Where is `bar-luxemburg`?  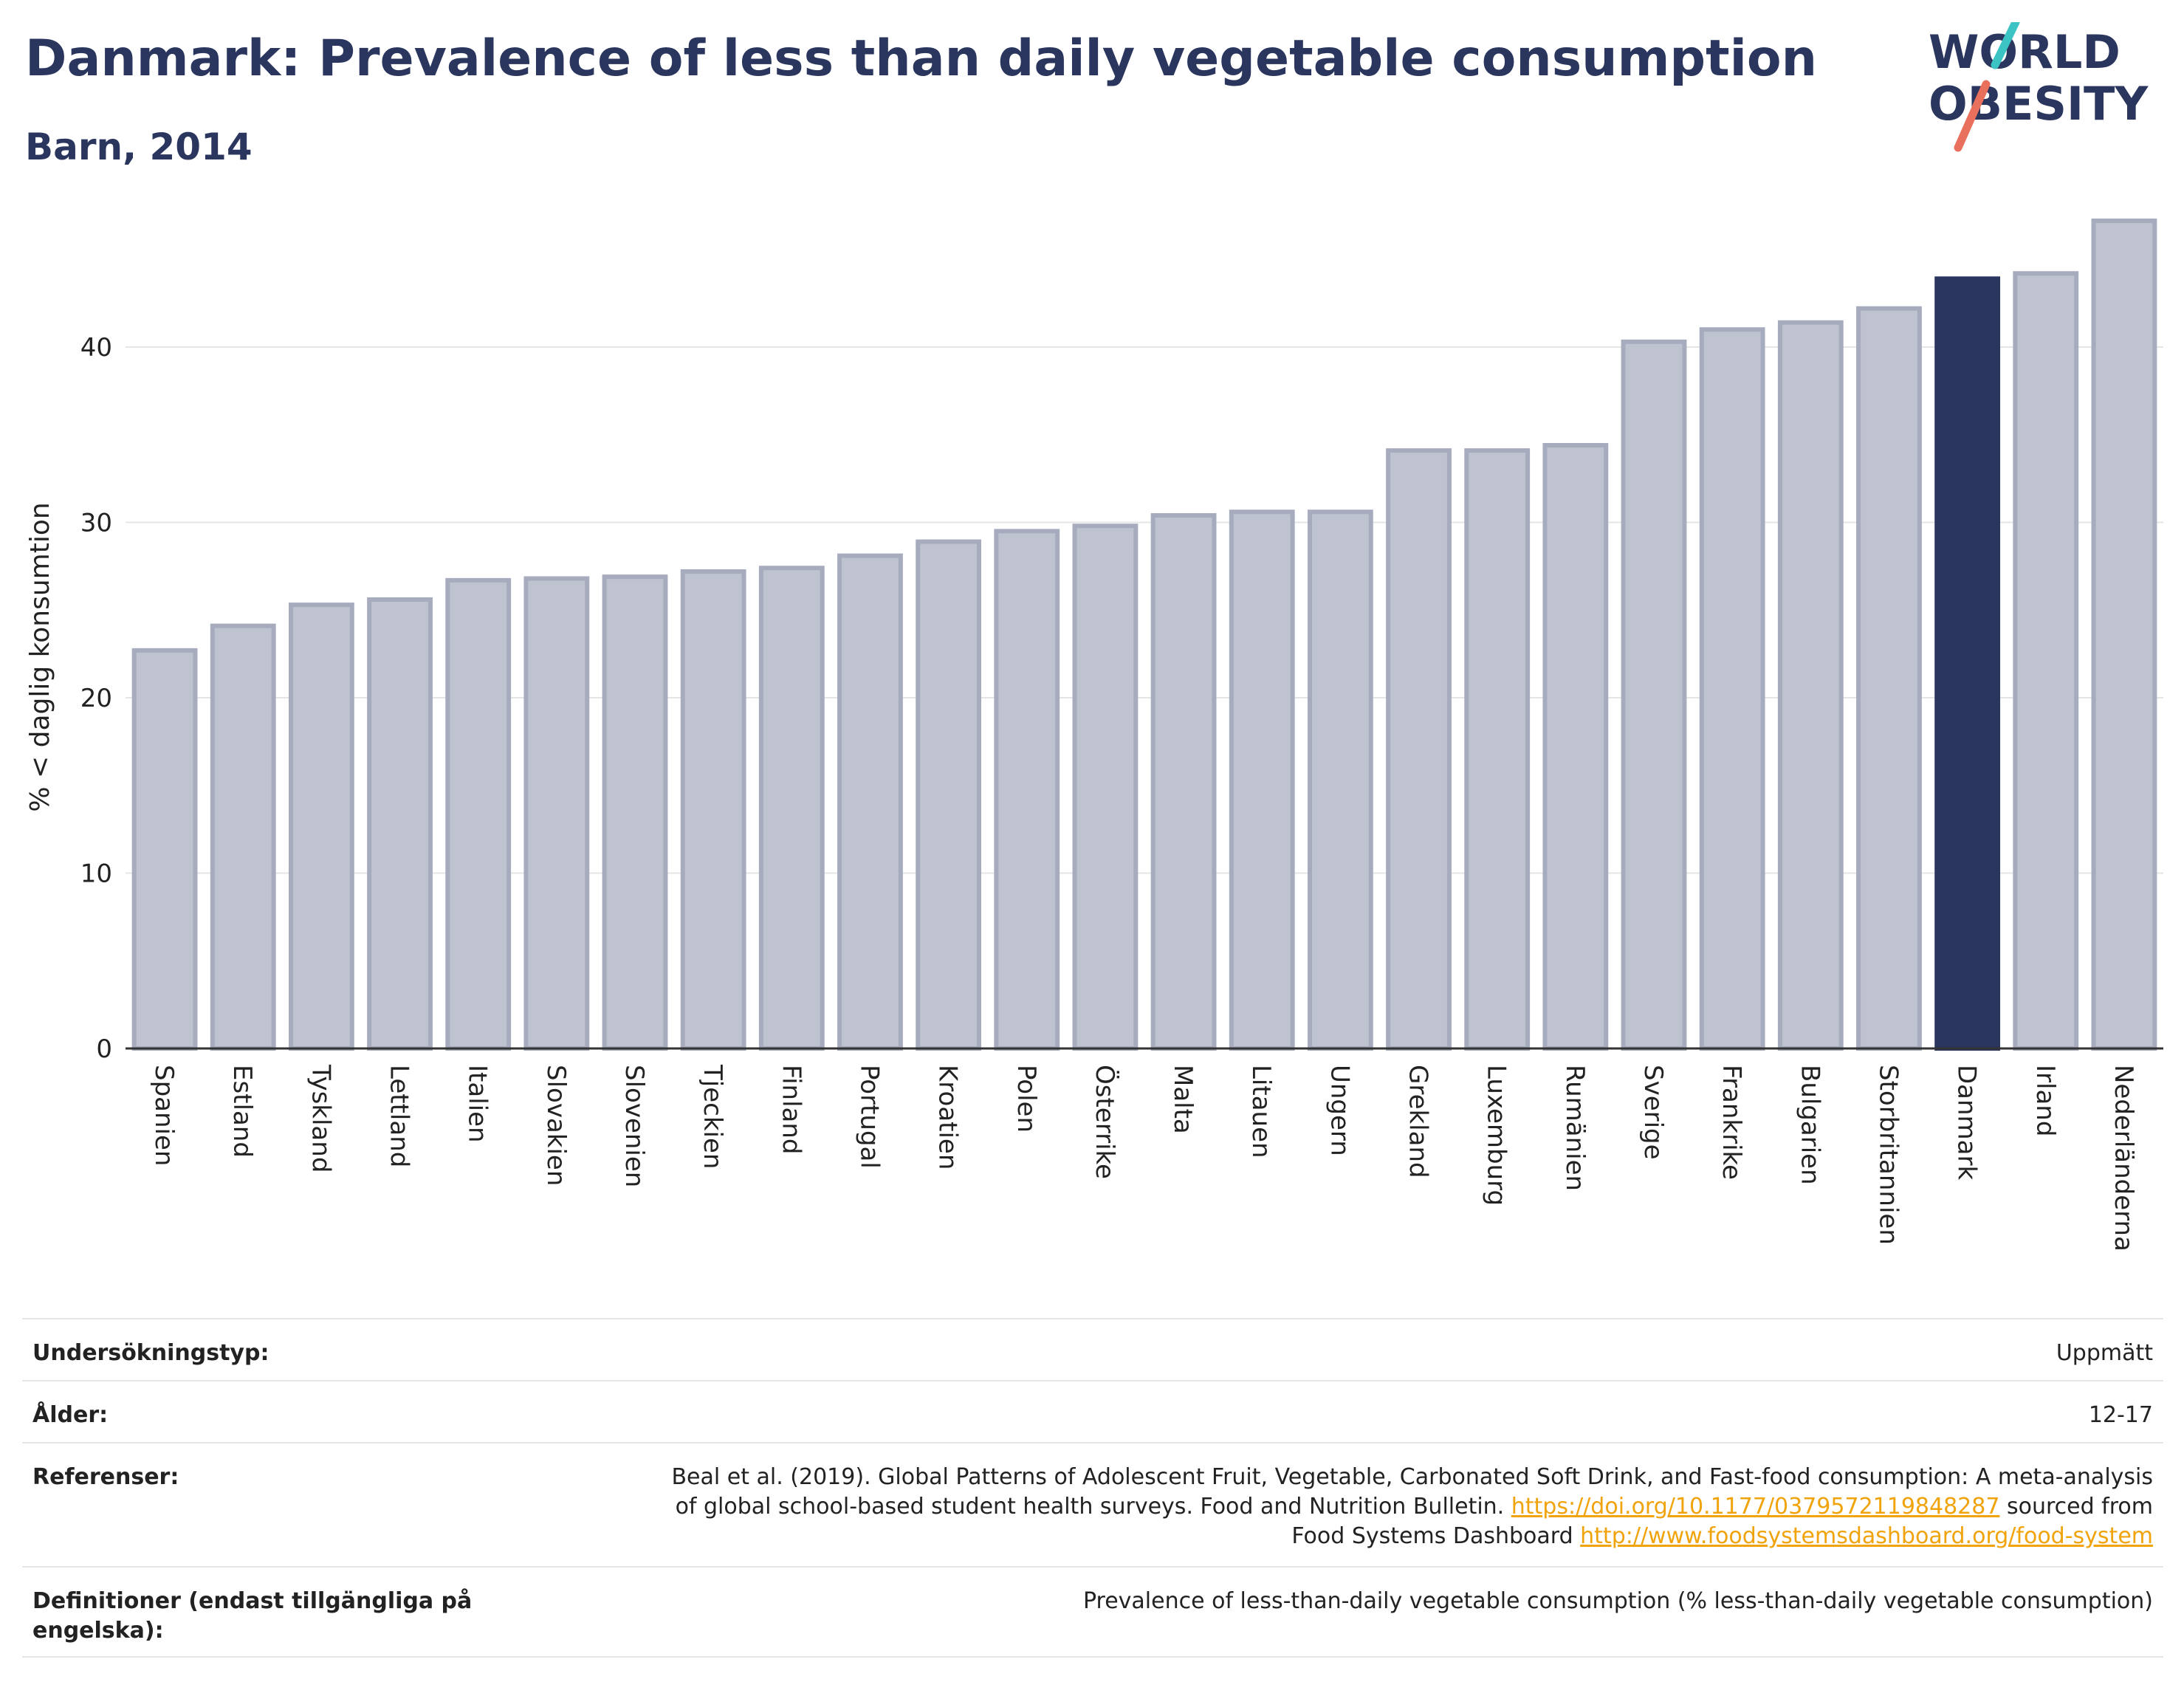 bar-luxemburg is located at coordinates (1498, 749).